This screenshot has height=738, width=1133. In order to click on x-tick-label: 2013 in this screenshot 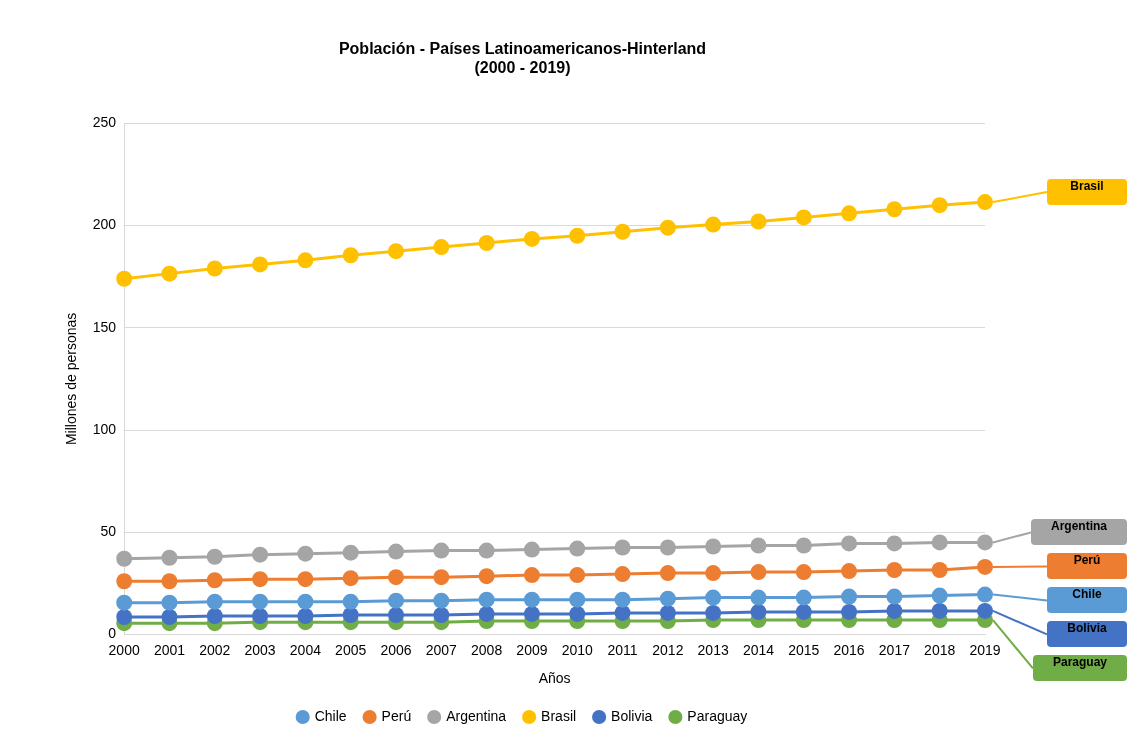, I will do `click(713, 649)`.